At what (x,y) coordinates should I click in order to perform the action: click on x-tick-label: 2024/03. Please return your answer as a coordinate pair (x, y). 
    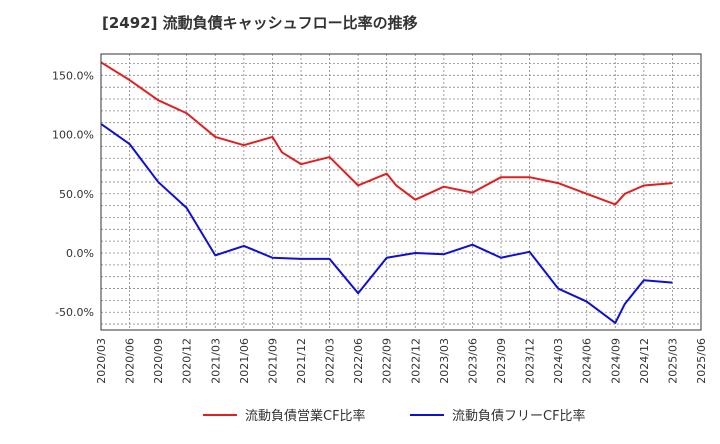
    Looking at the image, I should click on (558, 361).